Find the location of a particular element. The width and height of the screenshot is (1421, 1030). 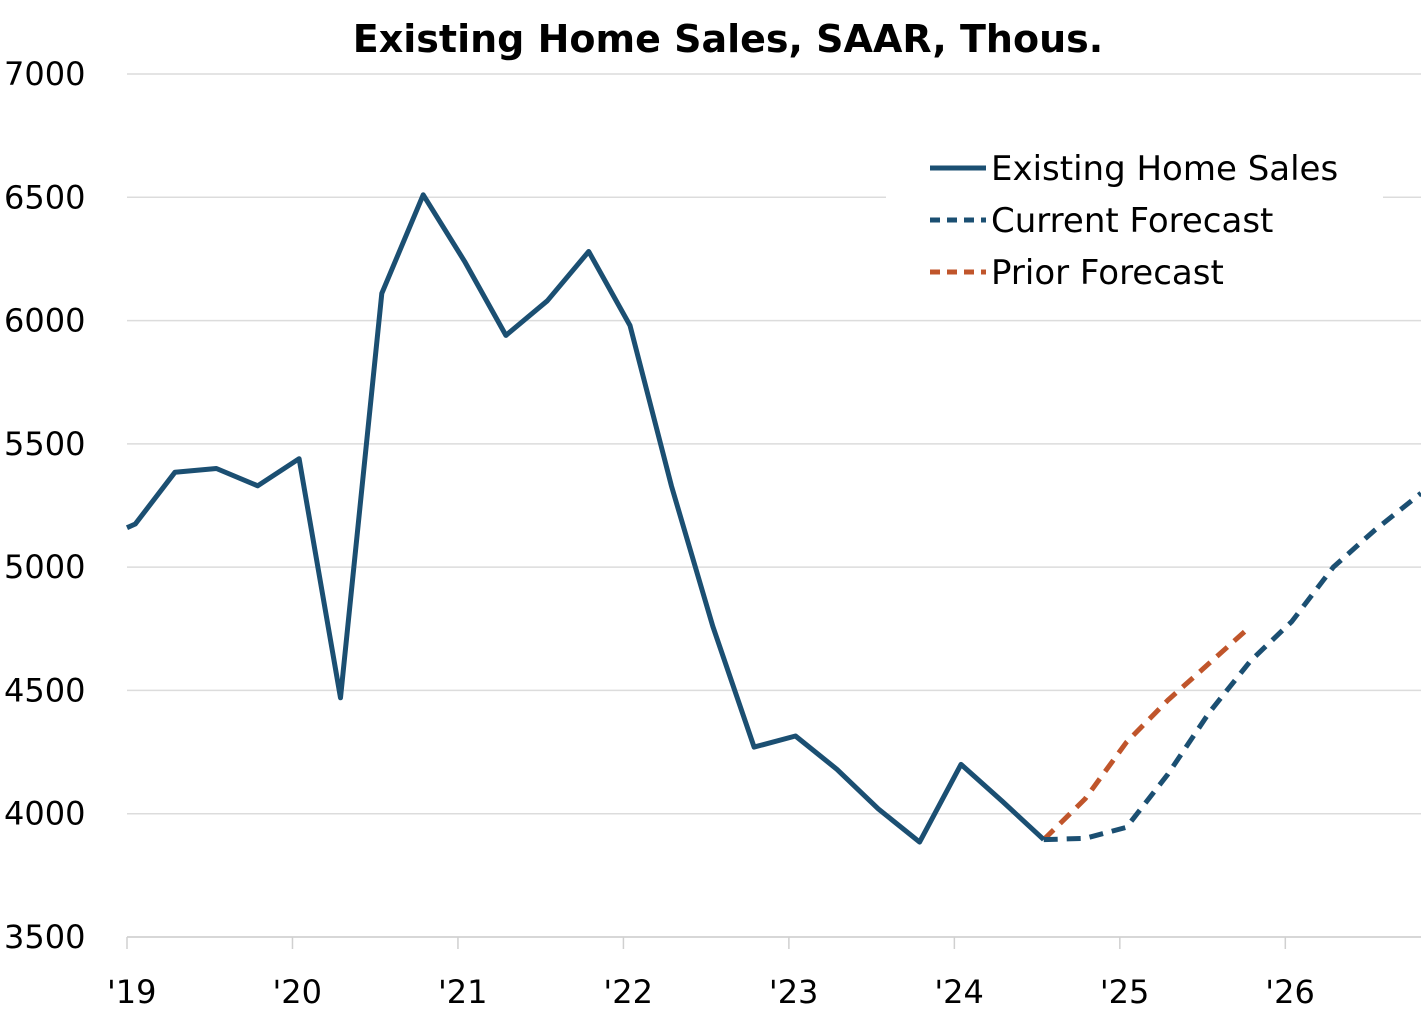

x-tick-label: '24 is located at coordinates (959, 992).